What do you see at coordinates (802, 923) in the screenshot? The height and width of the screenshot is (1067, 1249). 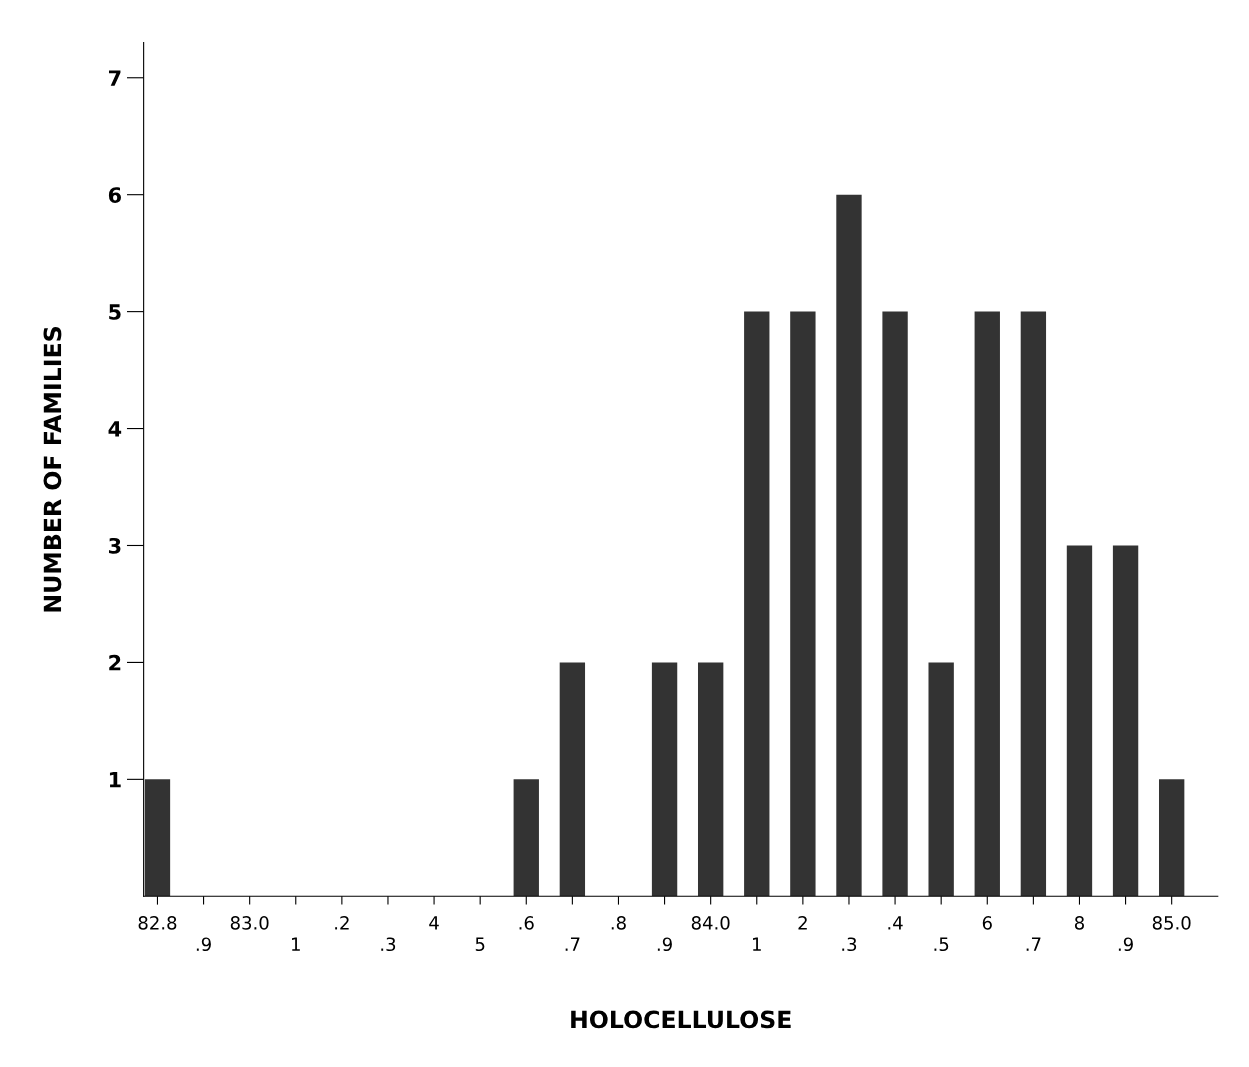 I see `x-tick-label: 2` at bounding box center [802, 923].